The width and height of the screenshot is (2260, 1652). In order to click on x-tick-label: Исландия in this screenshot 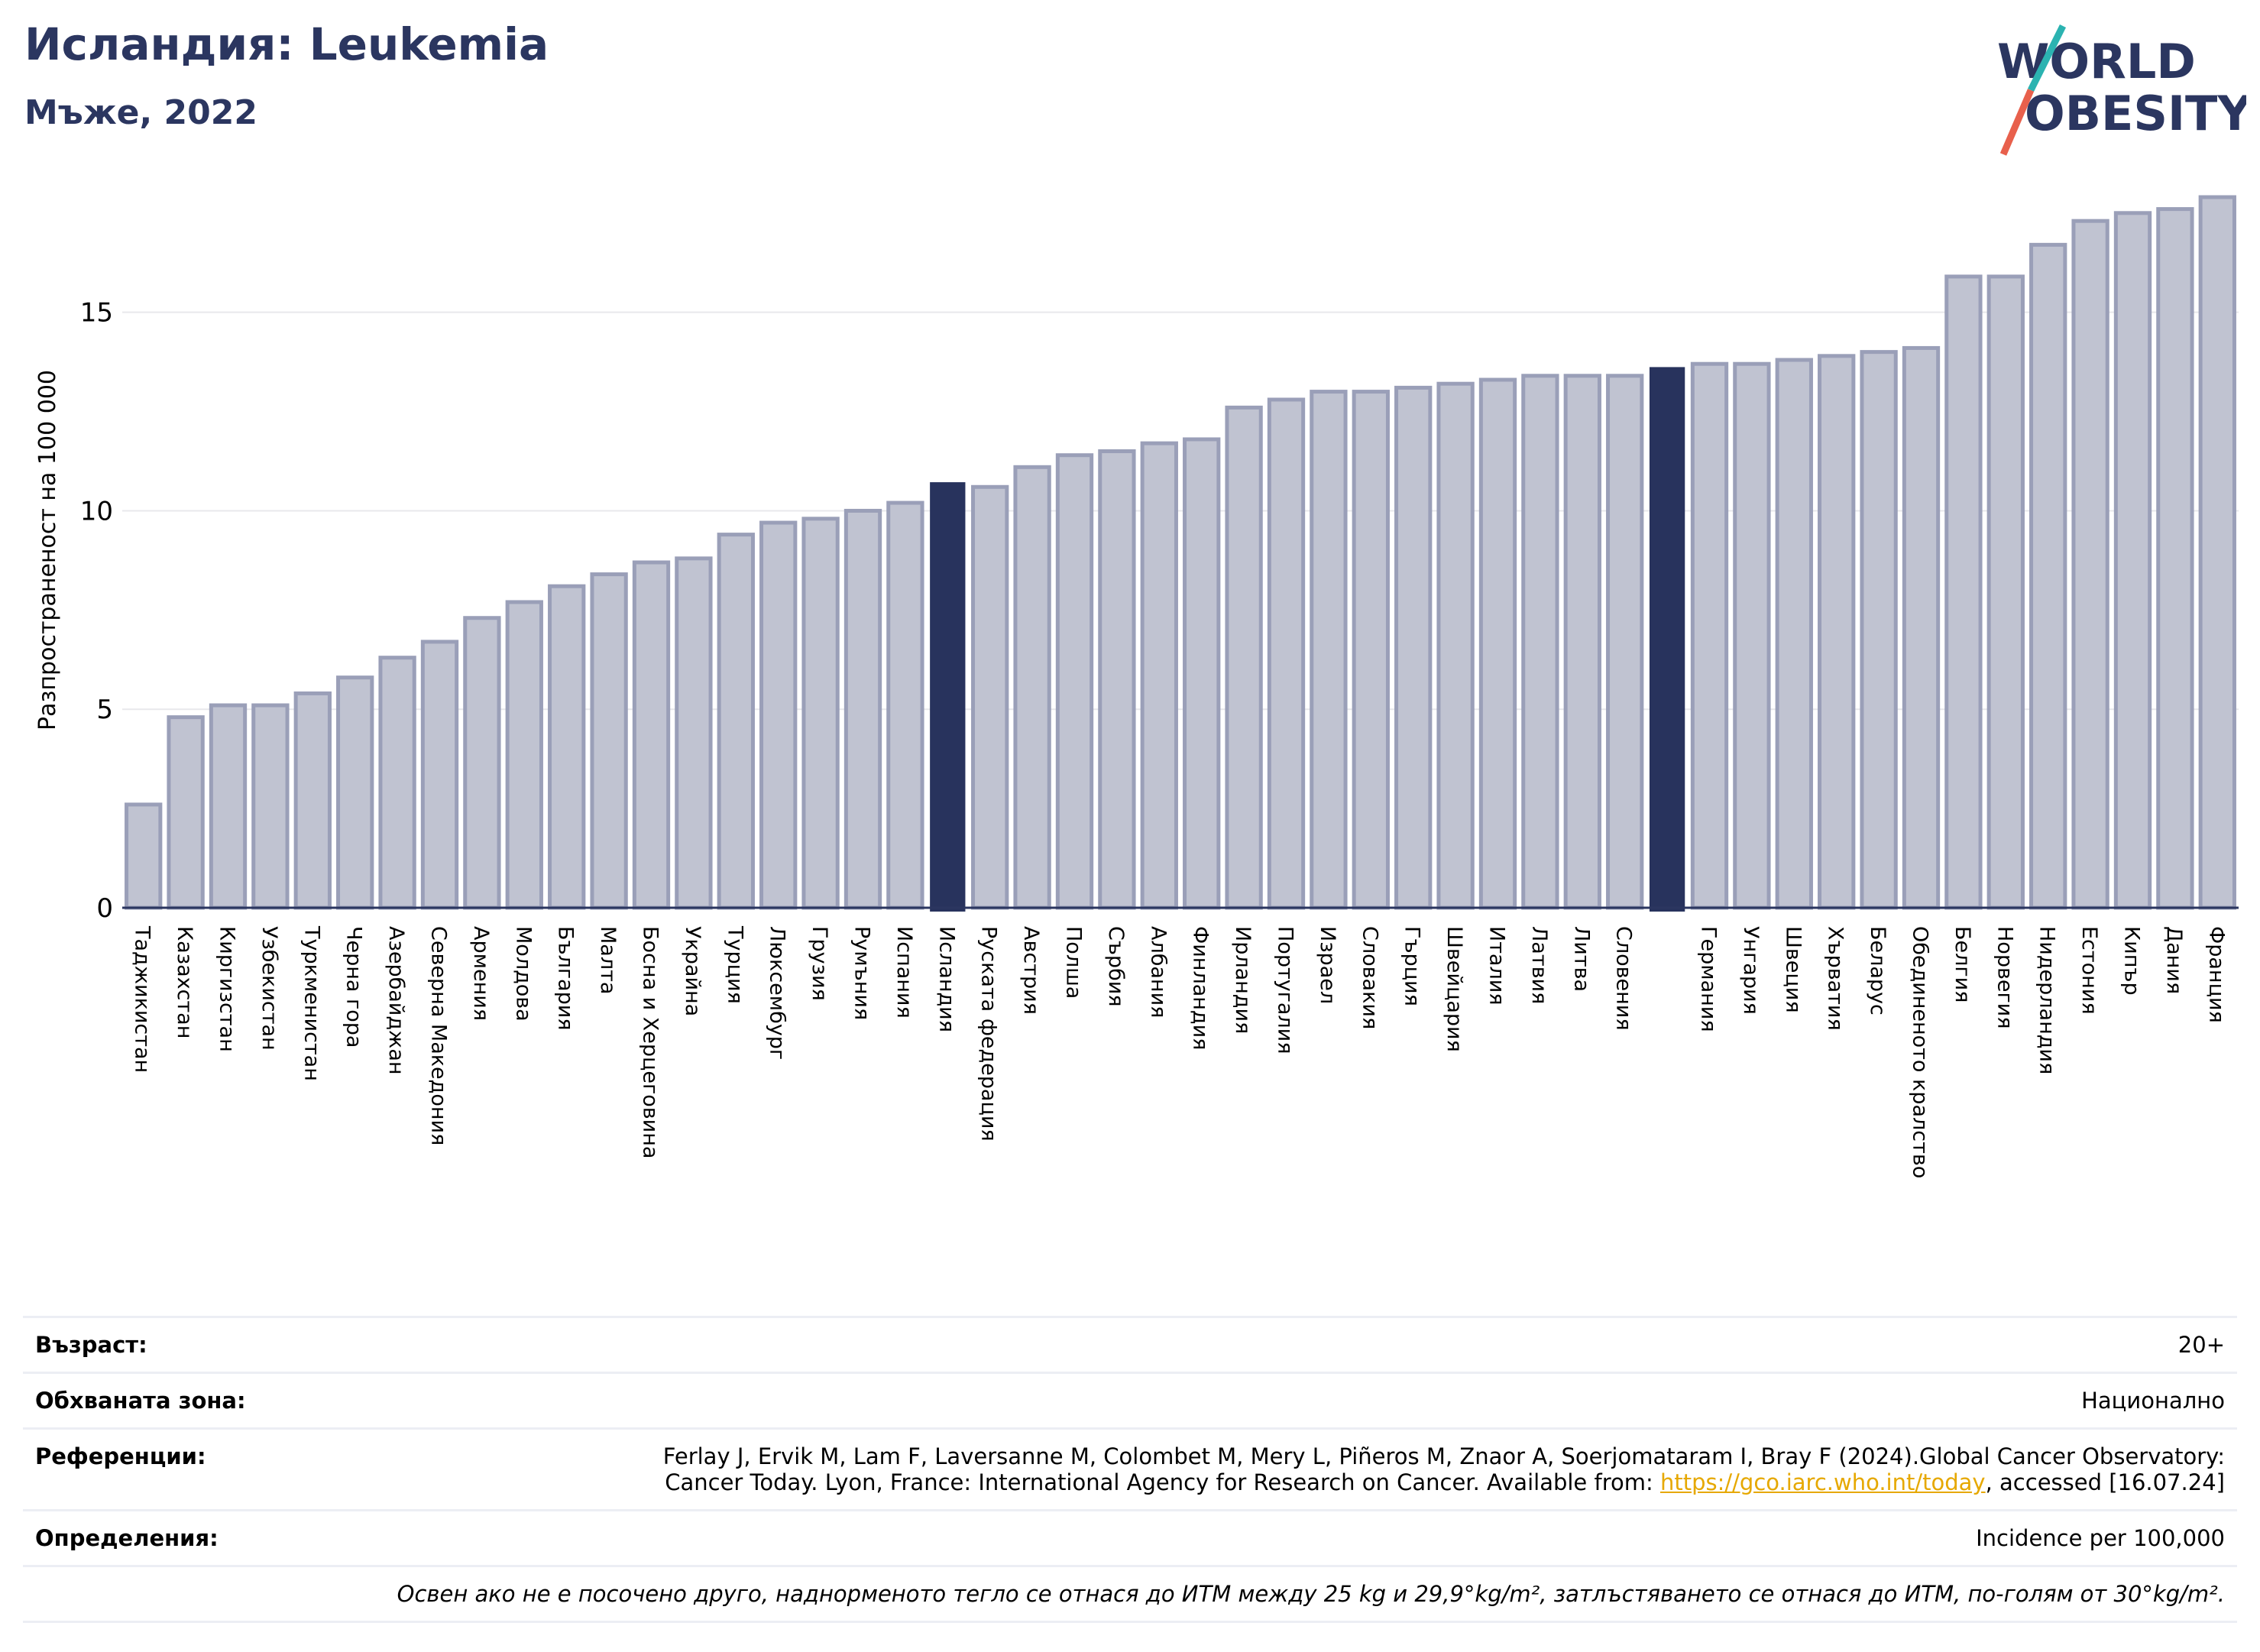, I will do `click(946, 979)`.